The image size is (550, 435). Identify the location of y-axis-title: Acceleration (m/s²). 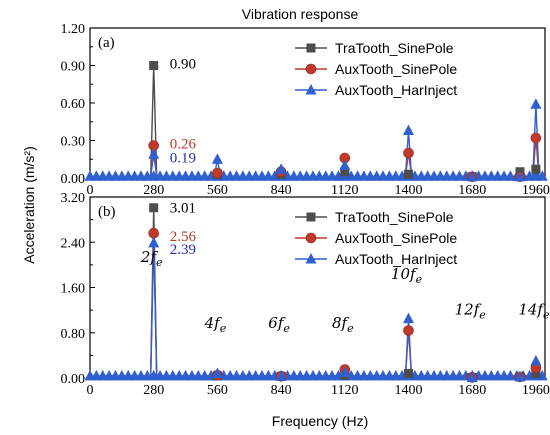
(29, 204).